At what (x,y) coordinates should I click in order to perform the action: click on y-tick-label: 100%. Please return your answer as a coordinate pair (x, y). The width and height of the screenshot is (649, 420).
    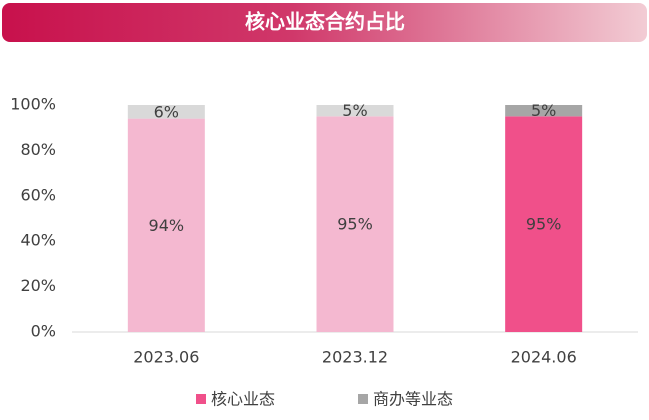
    Looking at the image, I should click on (33, 104).